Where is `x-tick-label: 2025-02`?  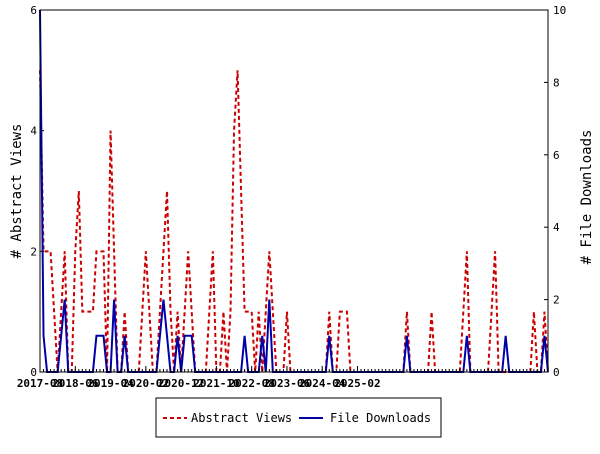 x-tick-label: 2025-02 is located at coordinates (357, 383).